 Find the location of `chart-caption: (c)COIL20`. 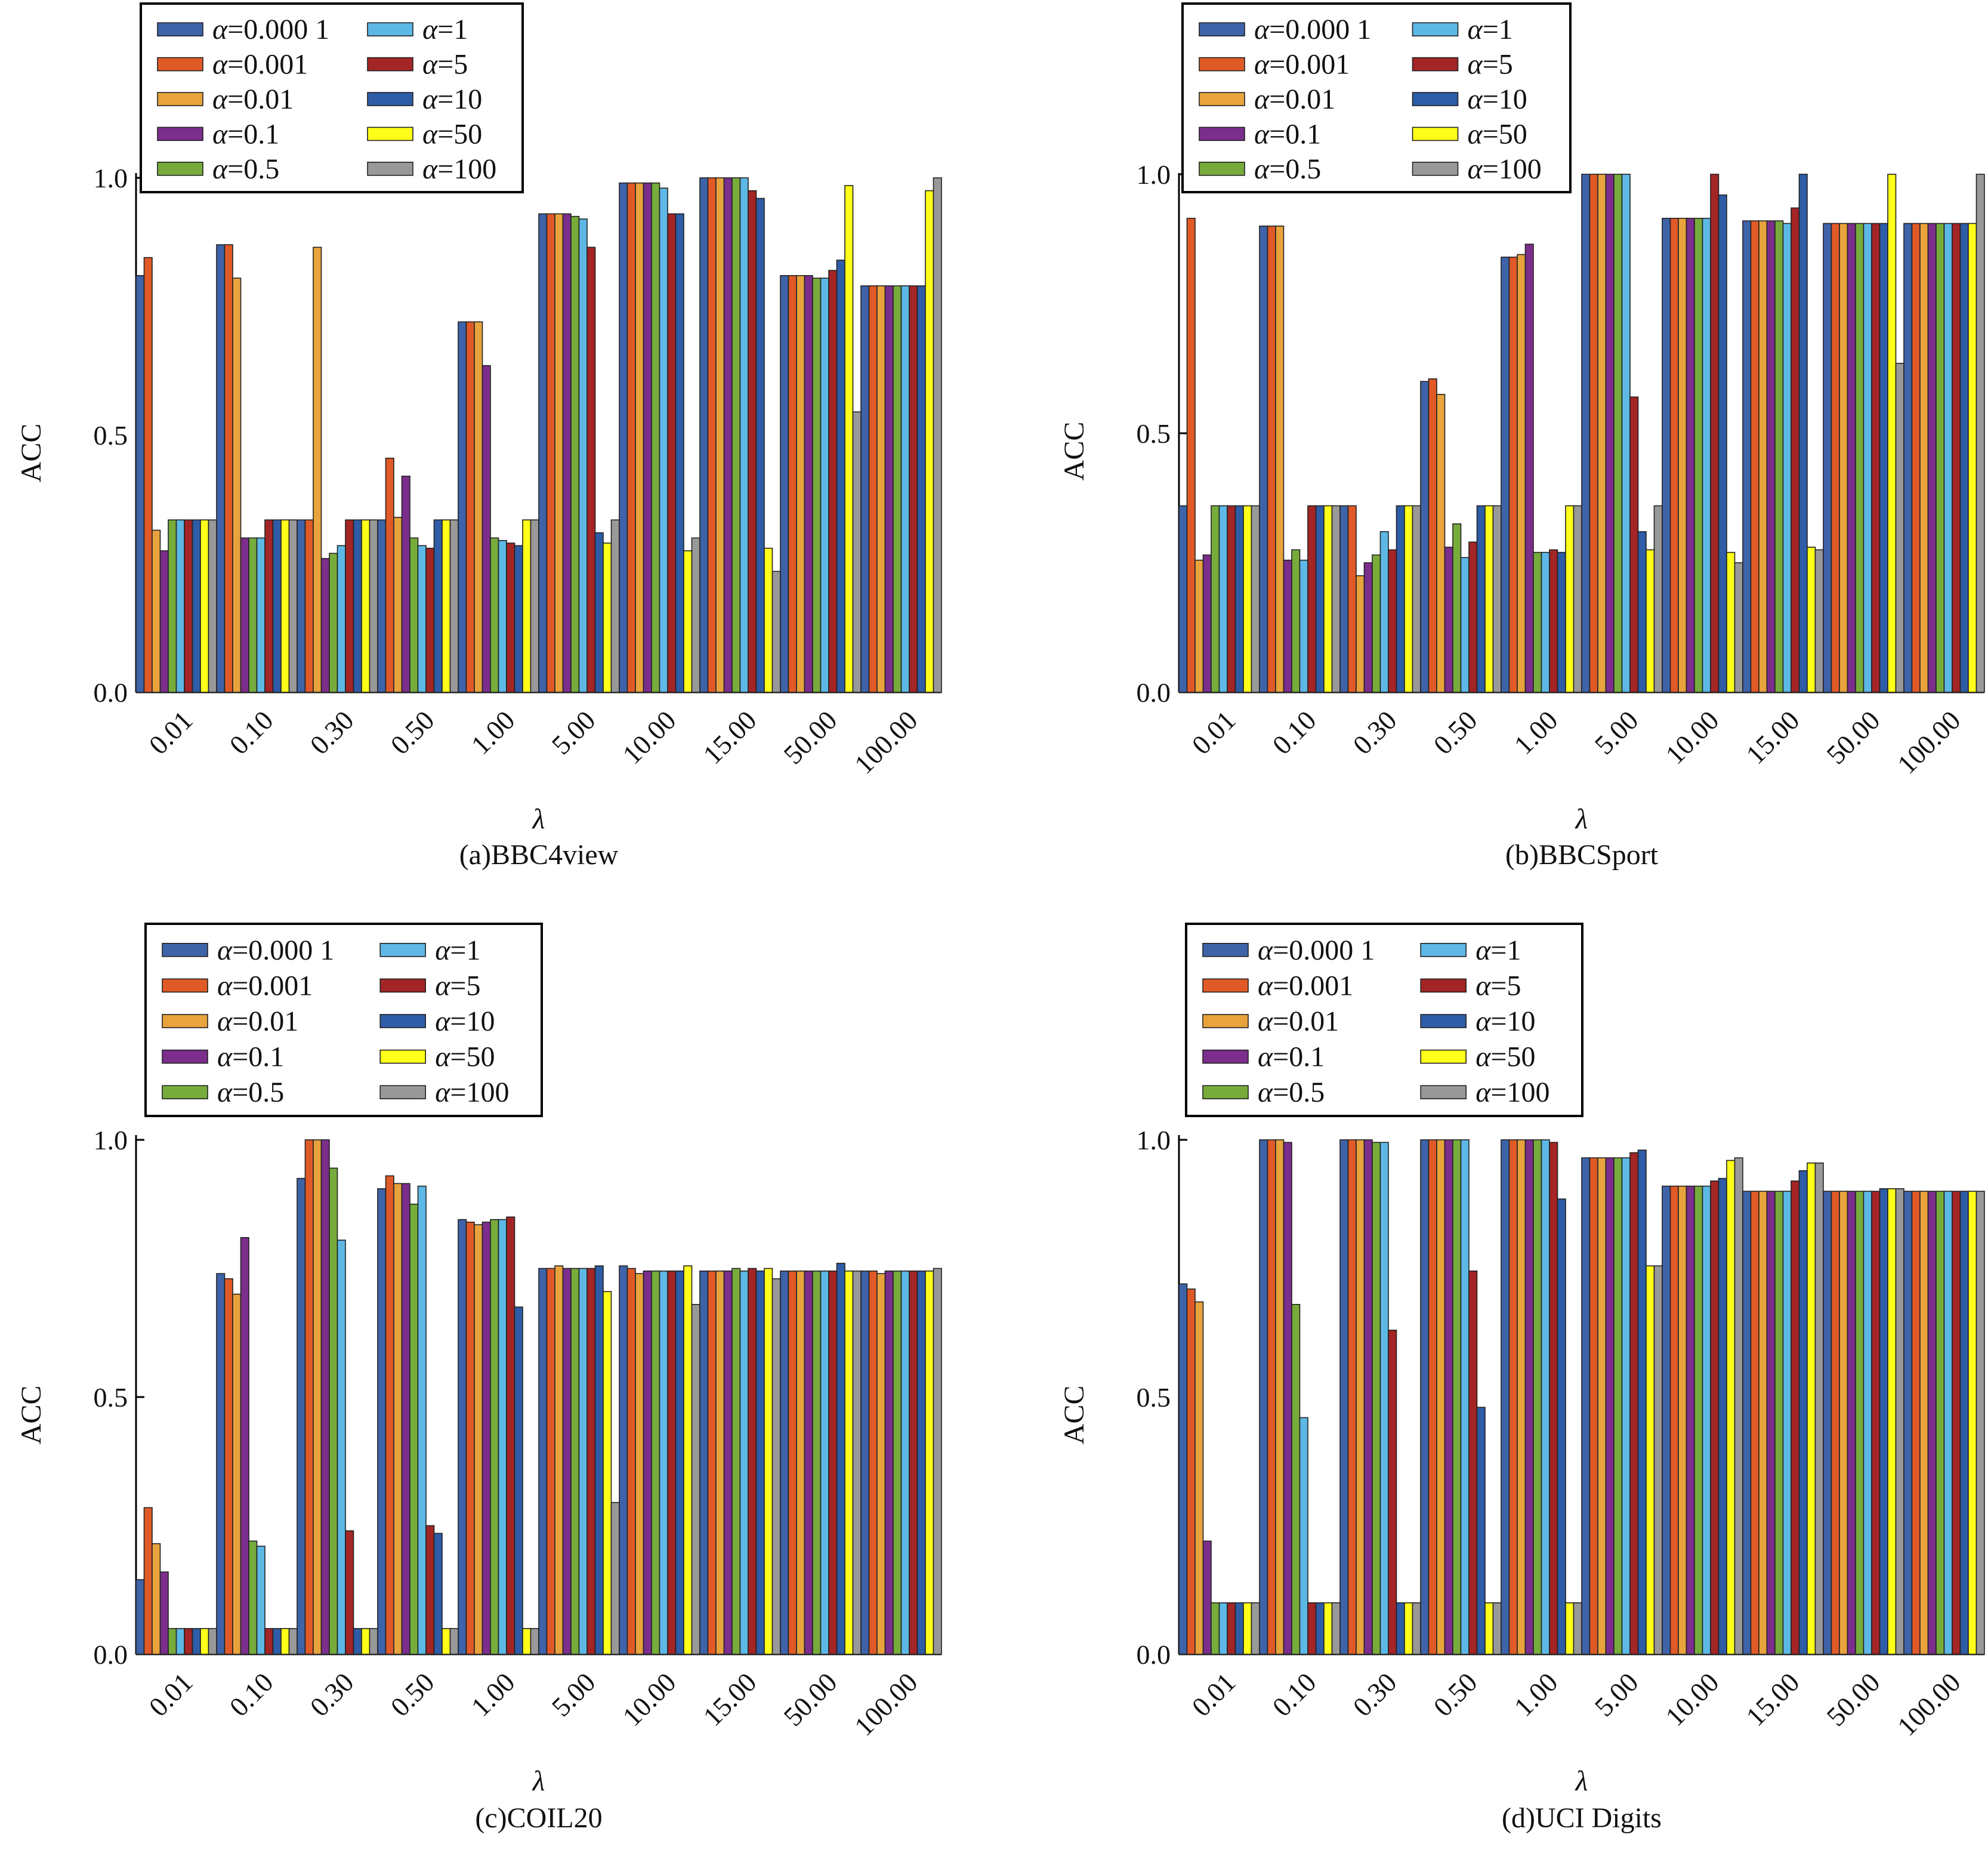

chart-caption: (c)COIL20 is located at coordinates (538, 1818).